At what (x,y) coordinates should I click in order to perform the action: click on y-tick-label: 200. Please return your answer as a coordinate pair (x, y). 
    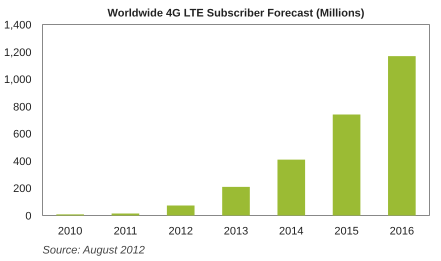
    Looking at the image, I should click on (22, 189).